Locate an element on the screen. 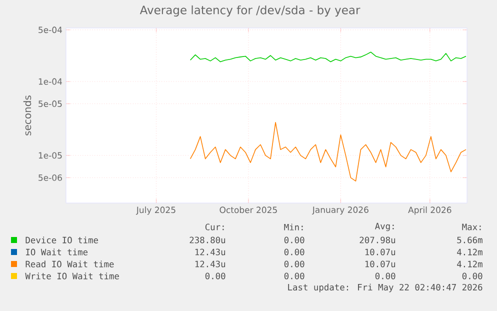  text: 207.98u is located at coordinates (378, 240).